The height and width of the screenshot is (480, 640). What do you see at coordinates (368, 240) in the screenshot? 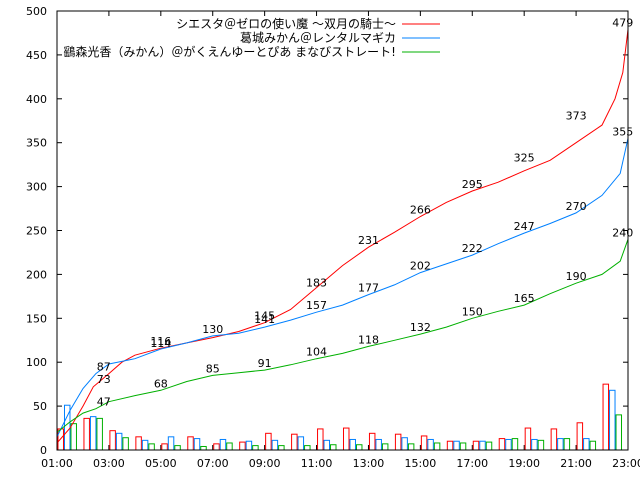
I see `data-label: 231` at bounding box center [368, 240].